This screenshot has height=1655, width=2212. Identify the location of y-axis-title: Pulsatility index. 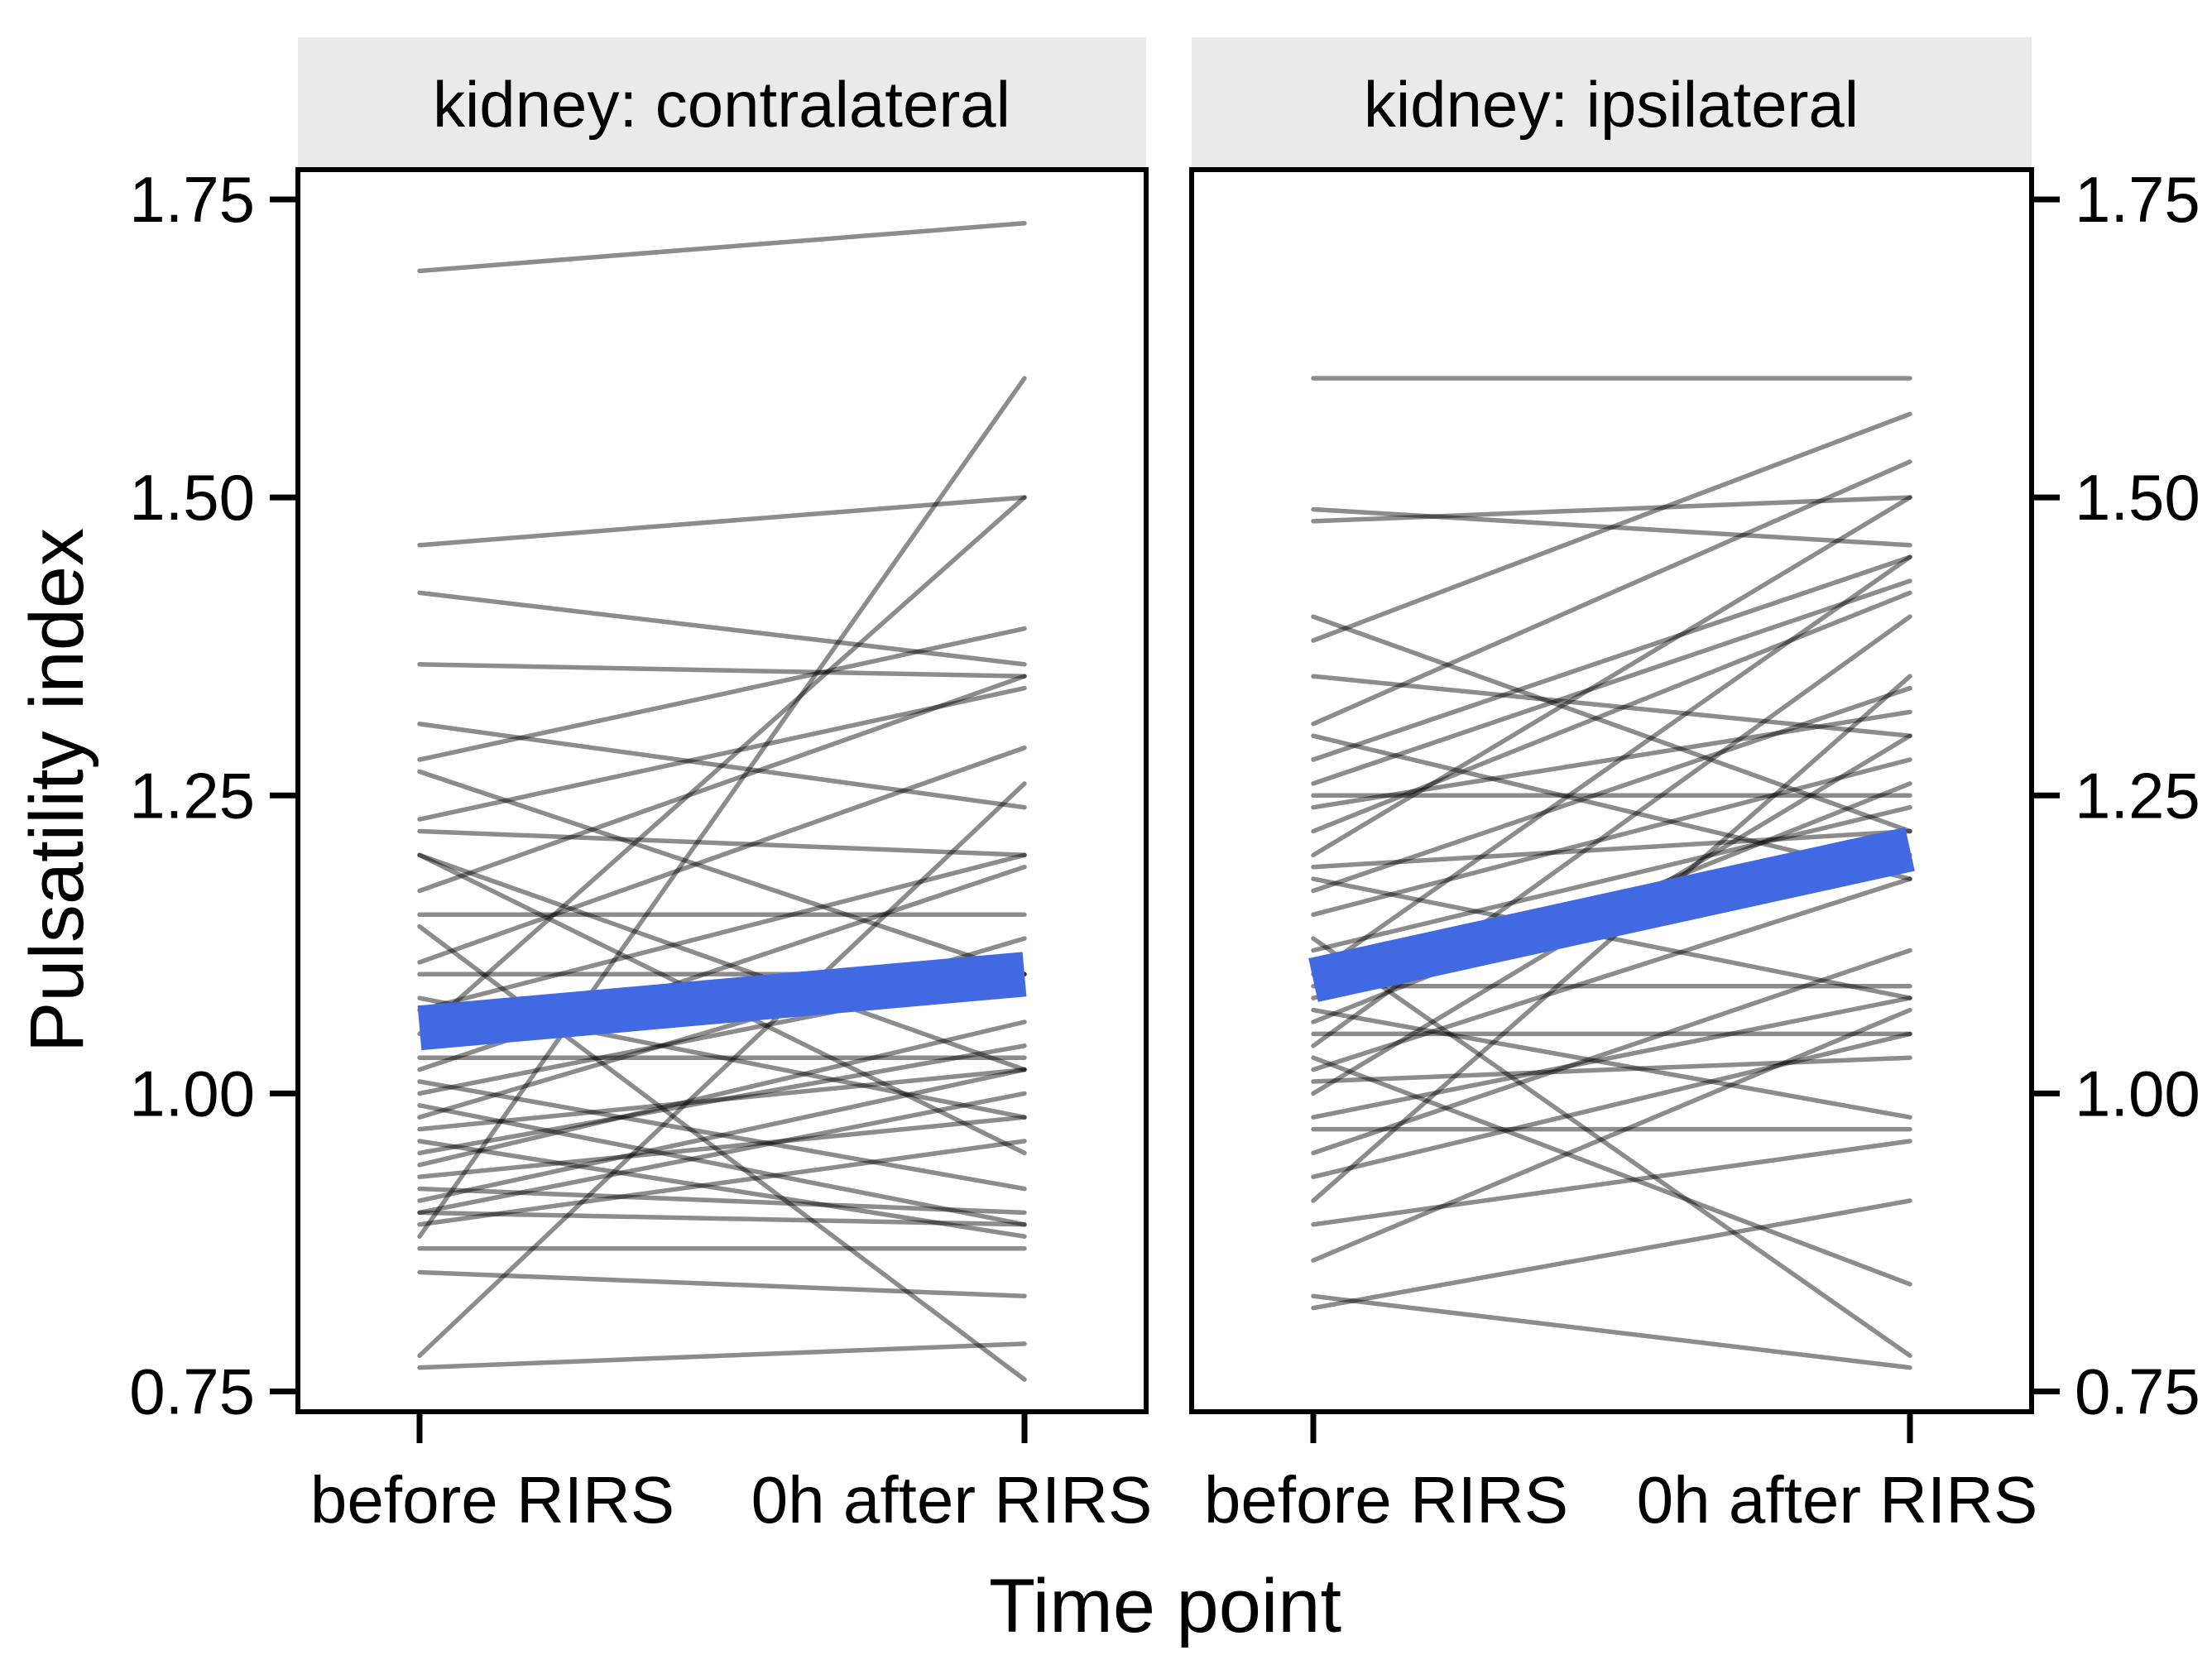
(57, 790).